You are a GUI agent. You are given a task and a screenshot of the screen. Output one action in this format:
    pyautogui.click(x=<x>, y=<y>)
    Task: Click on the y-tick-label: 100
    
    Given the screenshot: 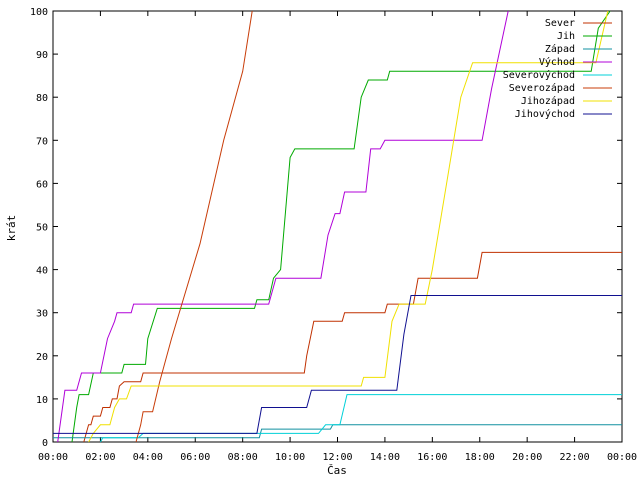 What is the action you would take?
    pyautogui.click(x=39, y=12)
    